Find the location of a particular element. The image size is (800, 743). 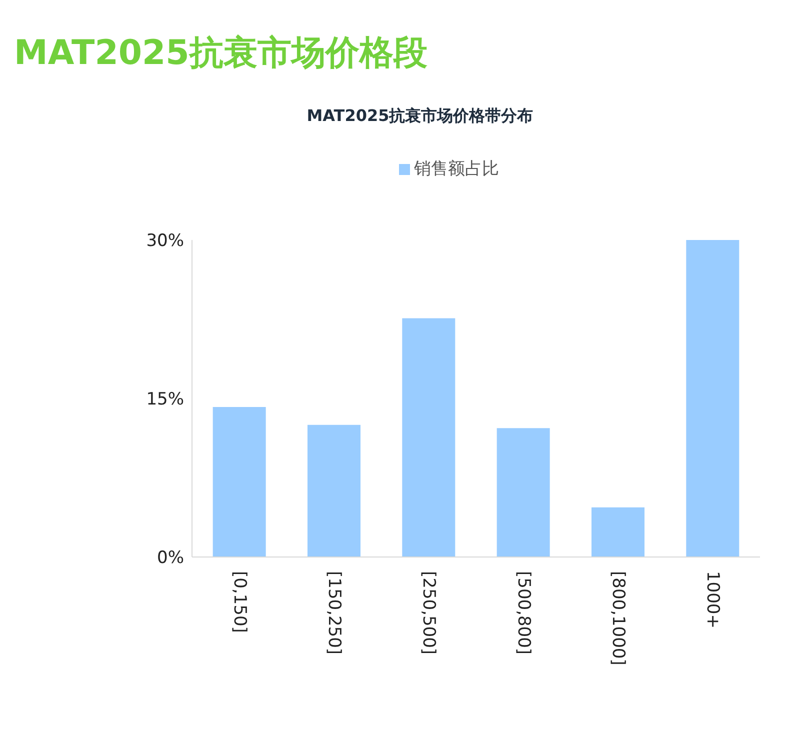

x-tick-label: [150,250] is located at coordinates (334, 613).